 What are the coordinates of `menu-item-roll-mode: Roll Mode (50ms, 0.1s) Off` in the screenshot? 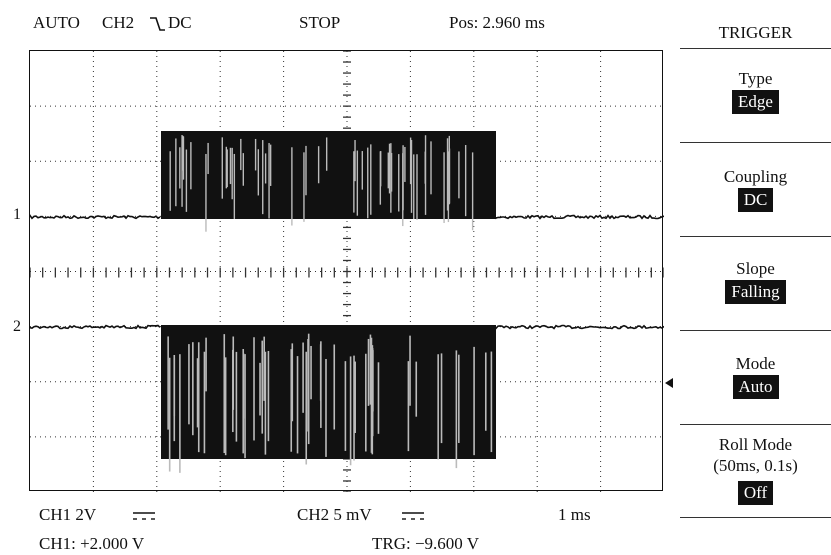 It's located at (755, 469).